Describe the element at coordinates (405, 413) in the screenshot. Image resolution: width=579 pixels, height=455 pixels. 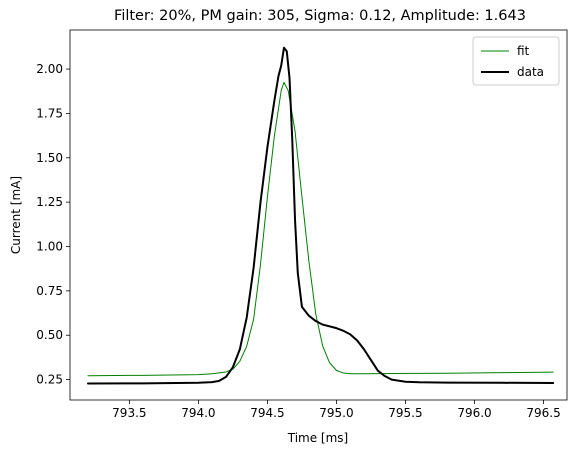
I see `x-tick-label: 795.5` at that location.